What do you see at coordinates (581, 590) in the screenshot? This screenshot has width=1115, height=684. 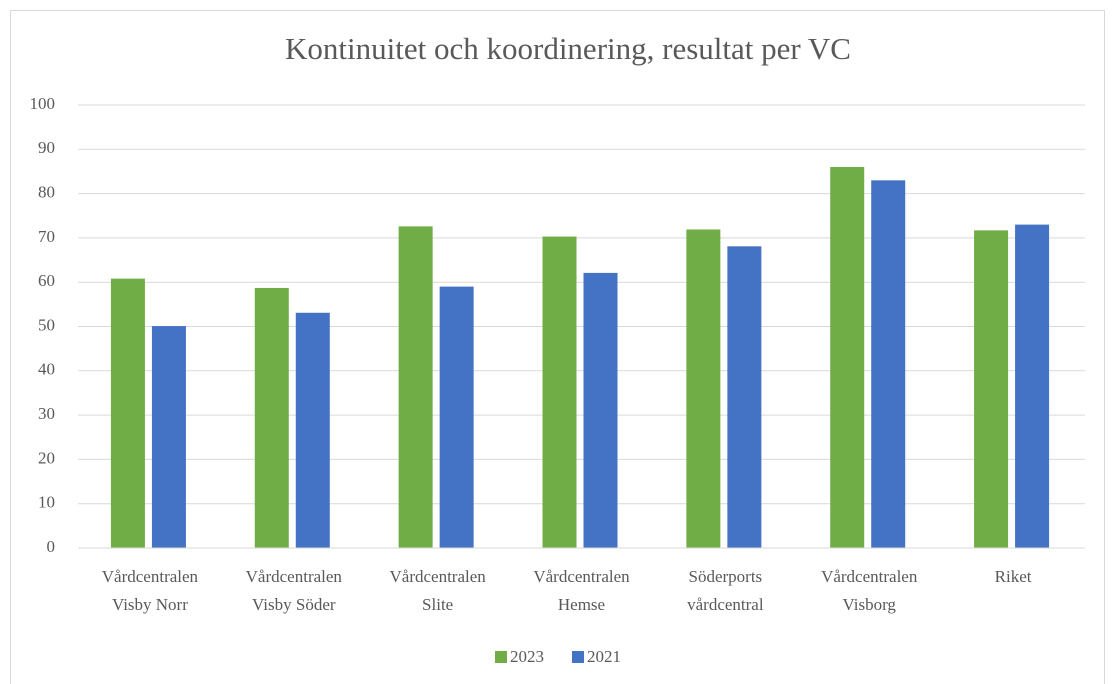 I see `x-tick-label: Vårdcentralen Hemse` at bounding box center [581, 590].